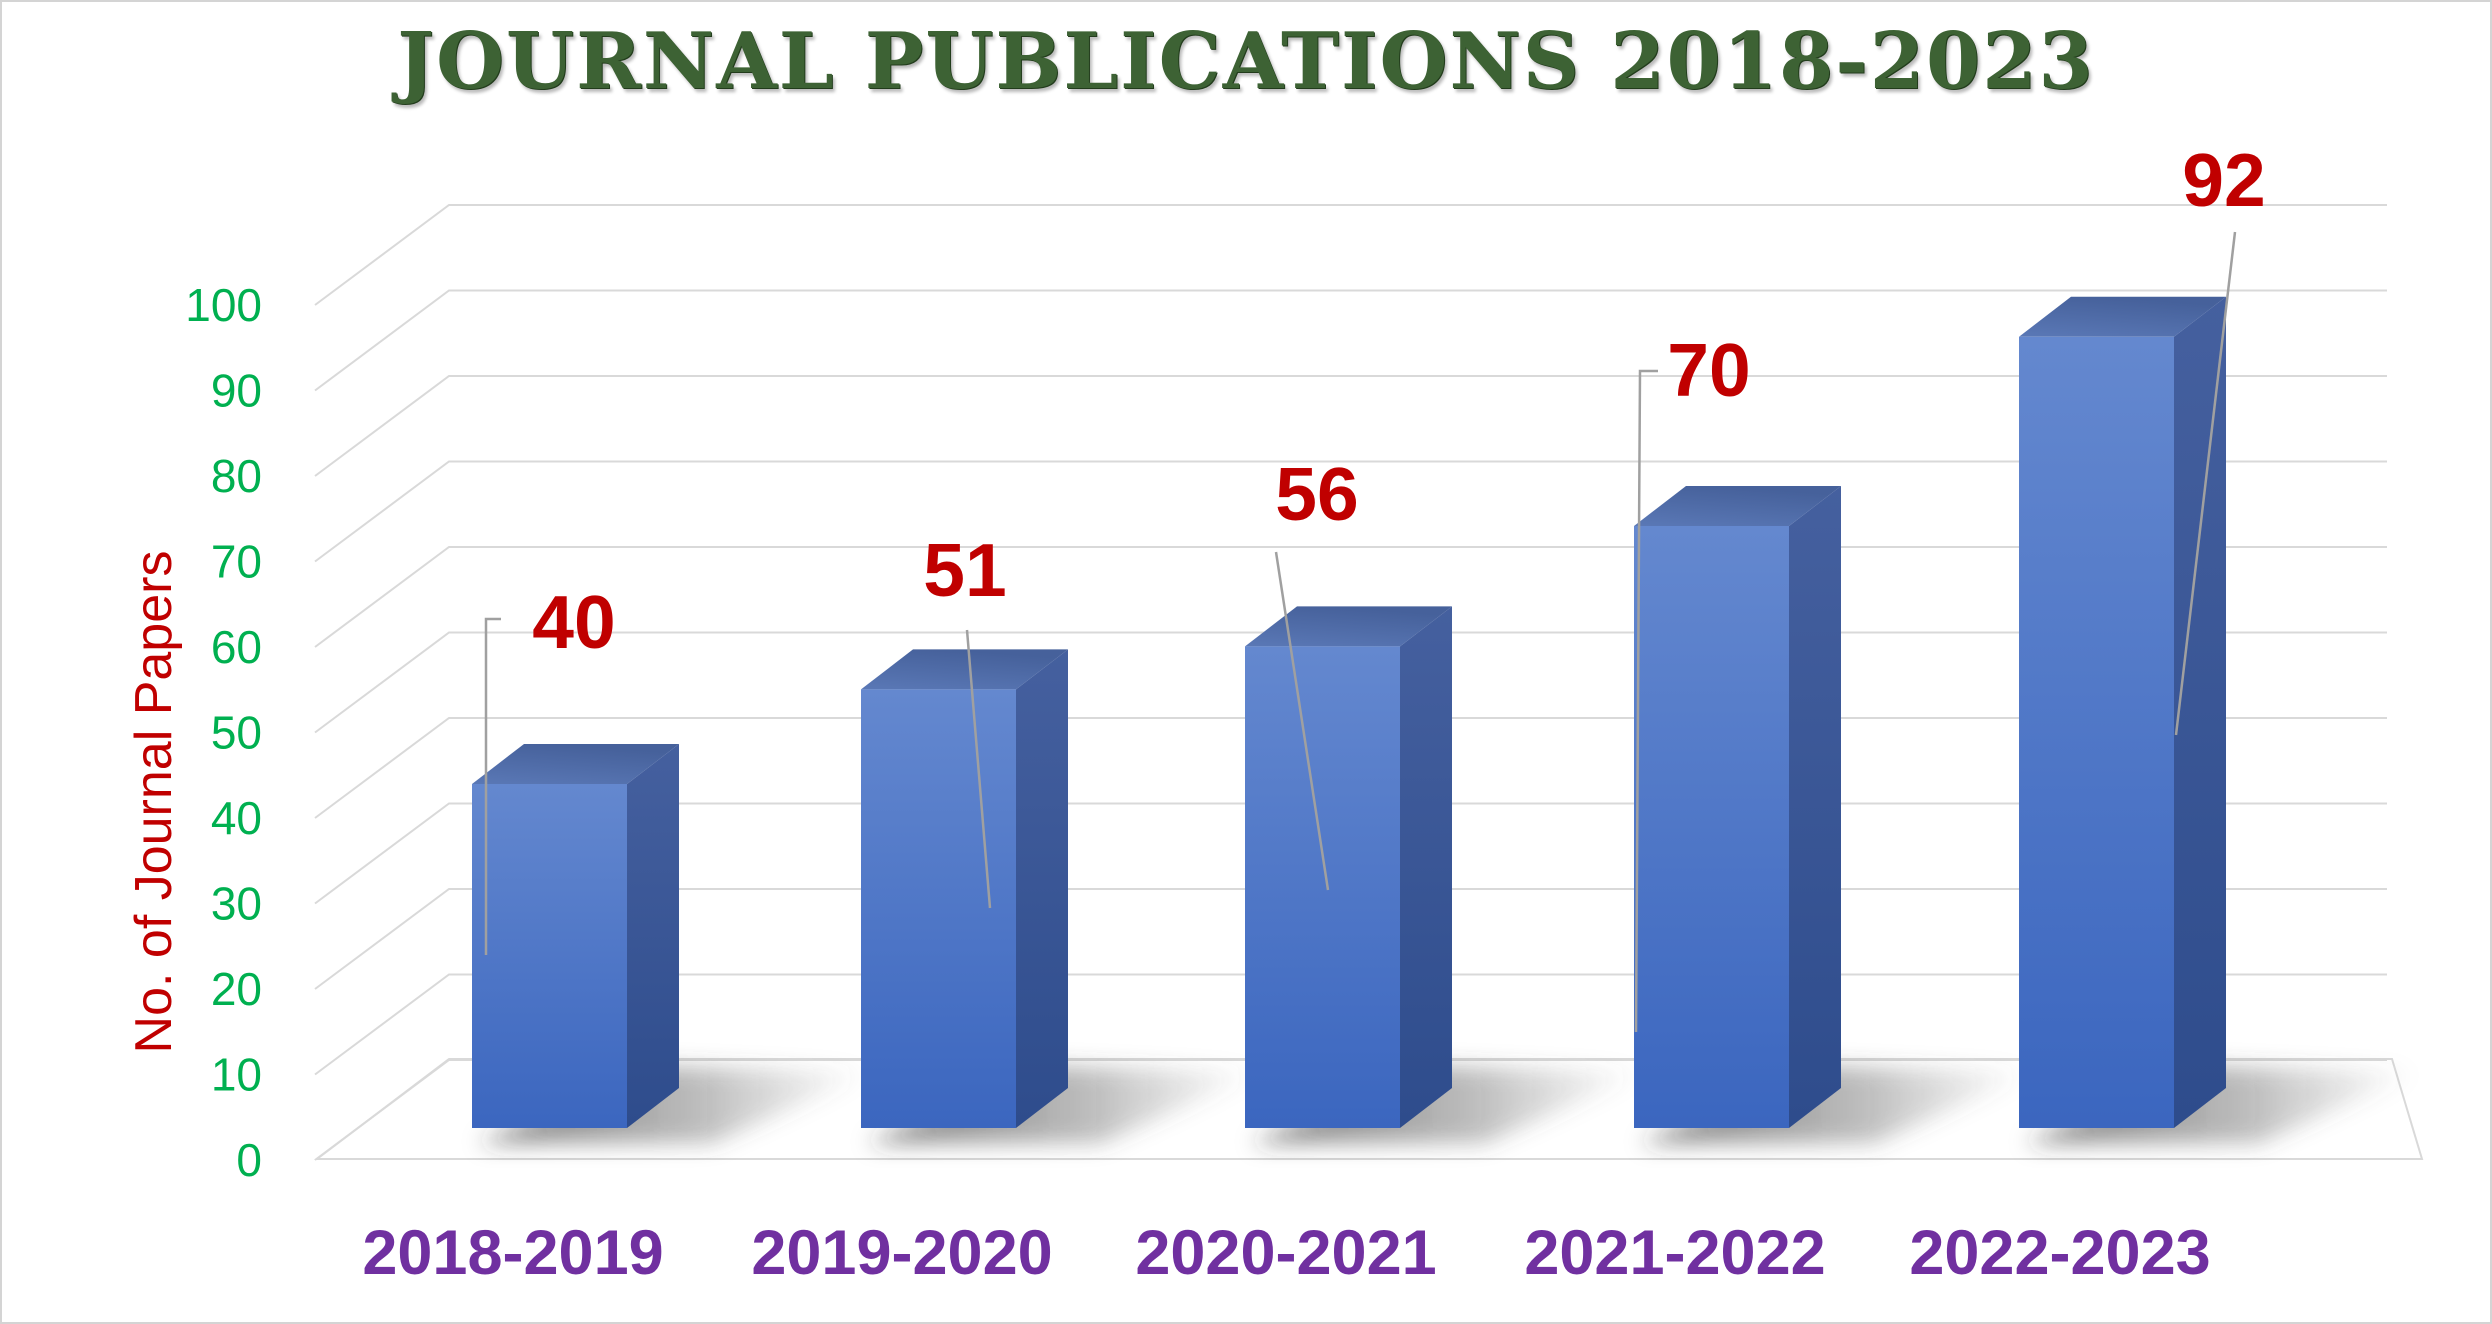  What do you see at coordinates (236, 391) in the screenshot?
I see `y-tick-label: 90` at bounding box center [236, 391].